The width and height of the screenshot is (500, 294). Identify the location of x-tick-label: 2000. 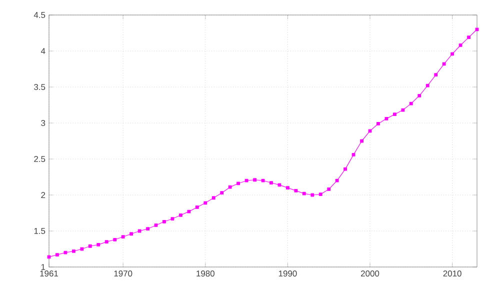
(370, 273).